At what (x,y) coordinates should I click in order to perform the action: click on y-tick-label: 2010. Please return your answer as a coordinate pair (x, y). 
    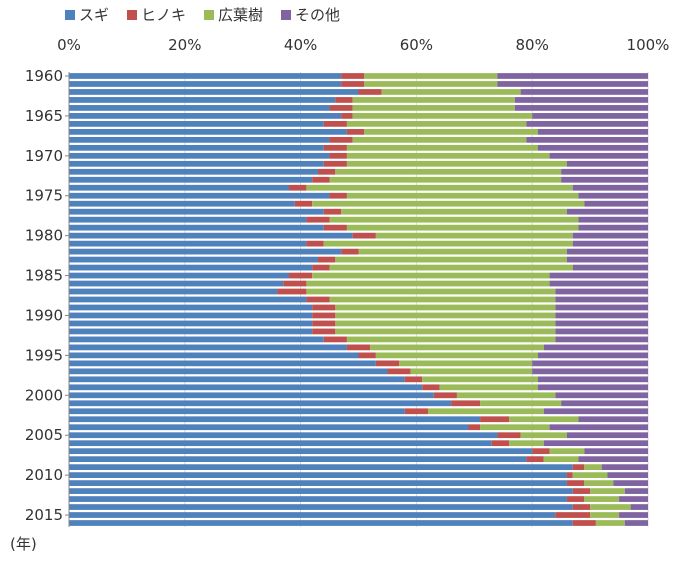
    Looking at the image, I should click on (44, 475).